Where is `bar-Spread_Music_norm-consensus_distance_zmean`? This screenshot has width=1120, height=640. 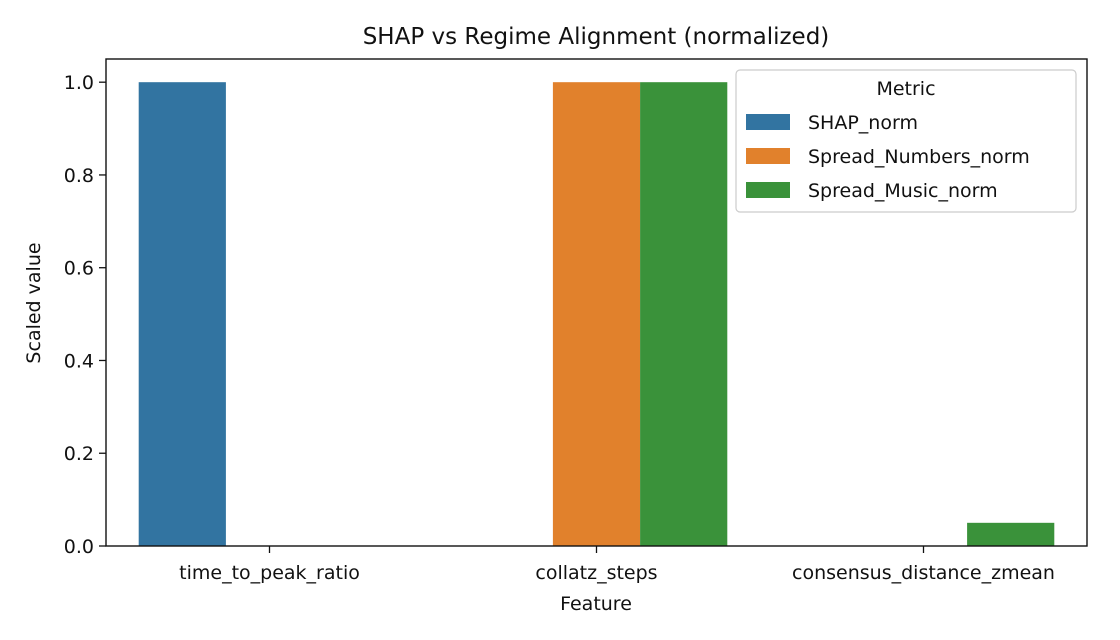
bar-Spread_Music_norm-consensus_distance_zmean is located at coordinates (1011, 534).